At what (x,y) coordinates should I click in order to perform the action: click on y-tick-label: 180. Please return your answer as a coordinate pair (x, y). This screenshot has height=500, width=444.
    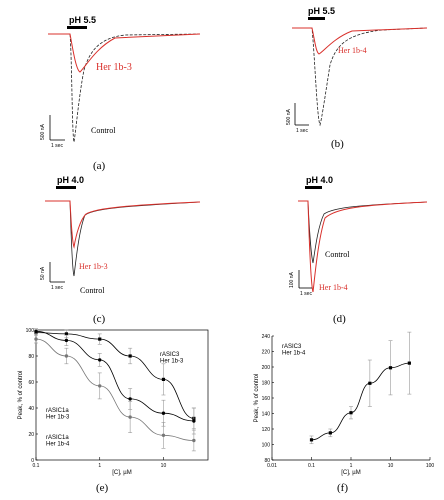
    Looking at the image, I should click on (266, 383).